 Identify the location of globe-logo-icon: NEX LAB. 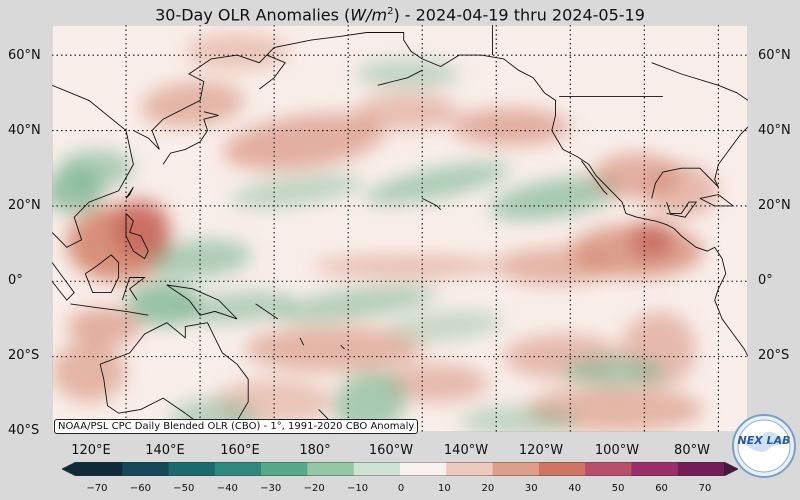
(764, 446).